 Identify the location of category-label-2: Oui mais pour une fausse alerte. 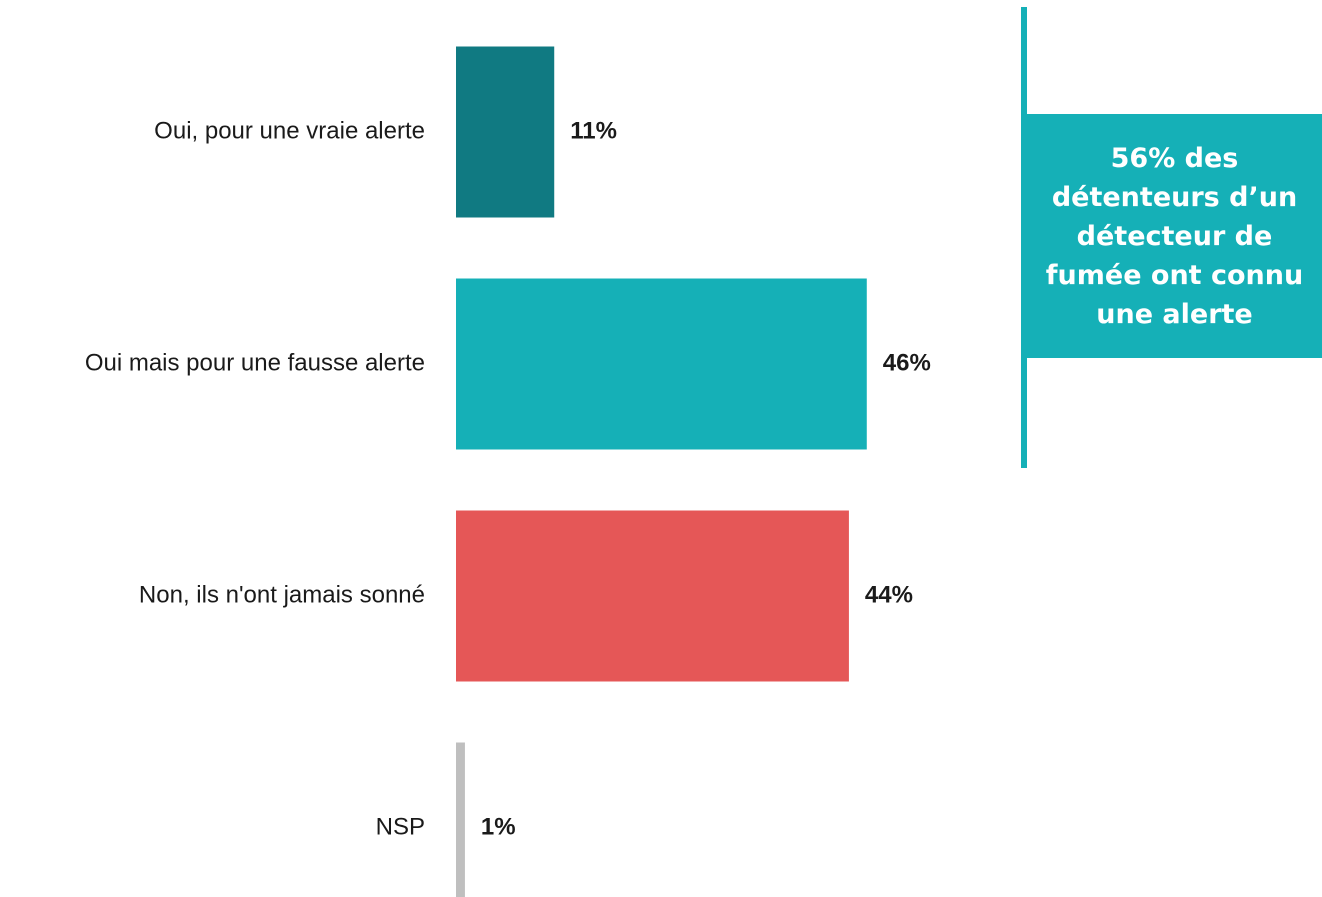
(255, 362).